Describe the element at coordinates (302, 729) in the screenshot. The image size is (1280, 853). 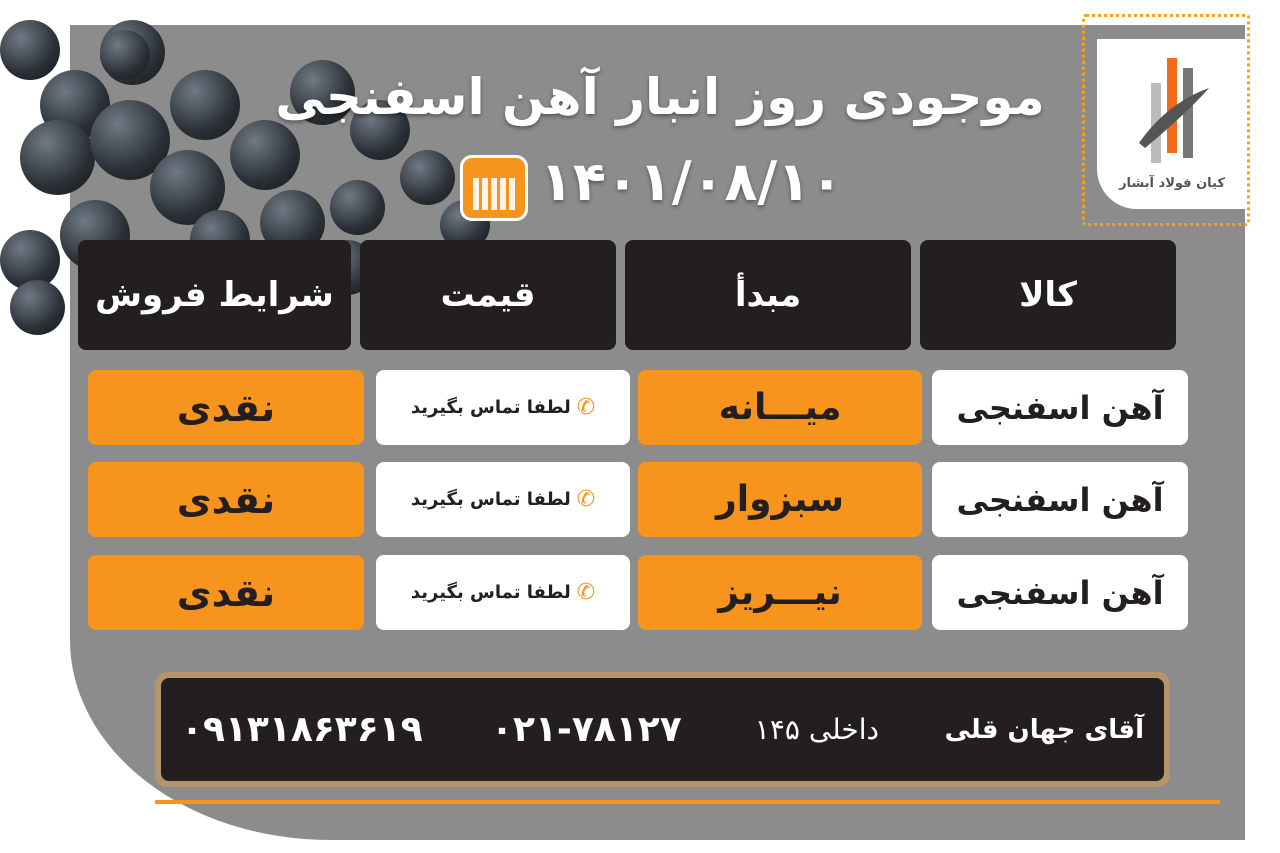
I see `contact-mobile: ۰۹۱۳۱۸۶۳۶۱۹` at that location.